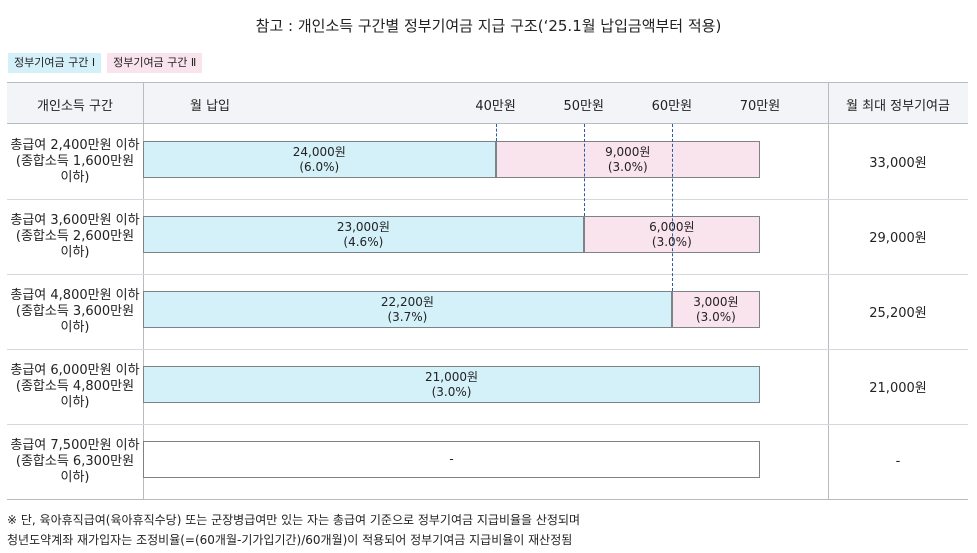 The image size is (977, 553). What do you see at coordinates (363, 241) in the screenshot?
I see `segment-rate: (4.6%)` at bounding box center [363, 241].